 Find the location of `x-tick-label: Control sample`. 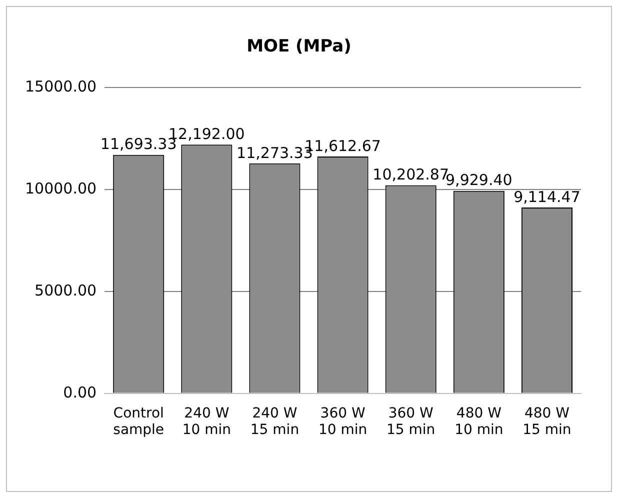

x-tick-label: Control sample is located at coordinates (138, 421).